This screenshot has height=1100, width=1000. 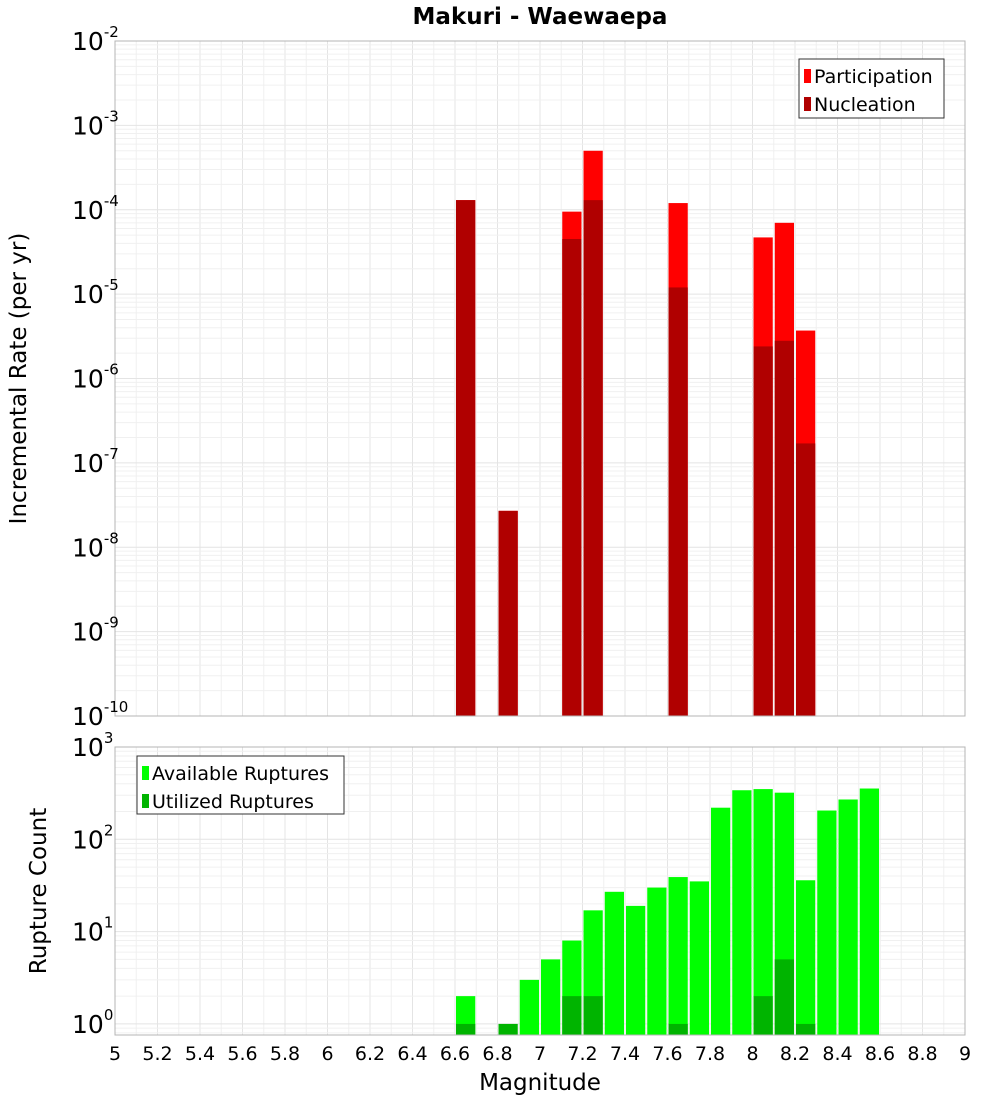 What do you see at coordinates (873, 77) in the screenshot?
I see `top-legend-label: Participation` at bounding box center [873, 77].